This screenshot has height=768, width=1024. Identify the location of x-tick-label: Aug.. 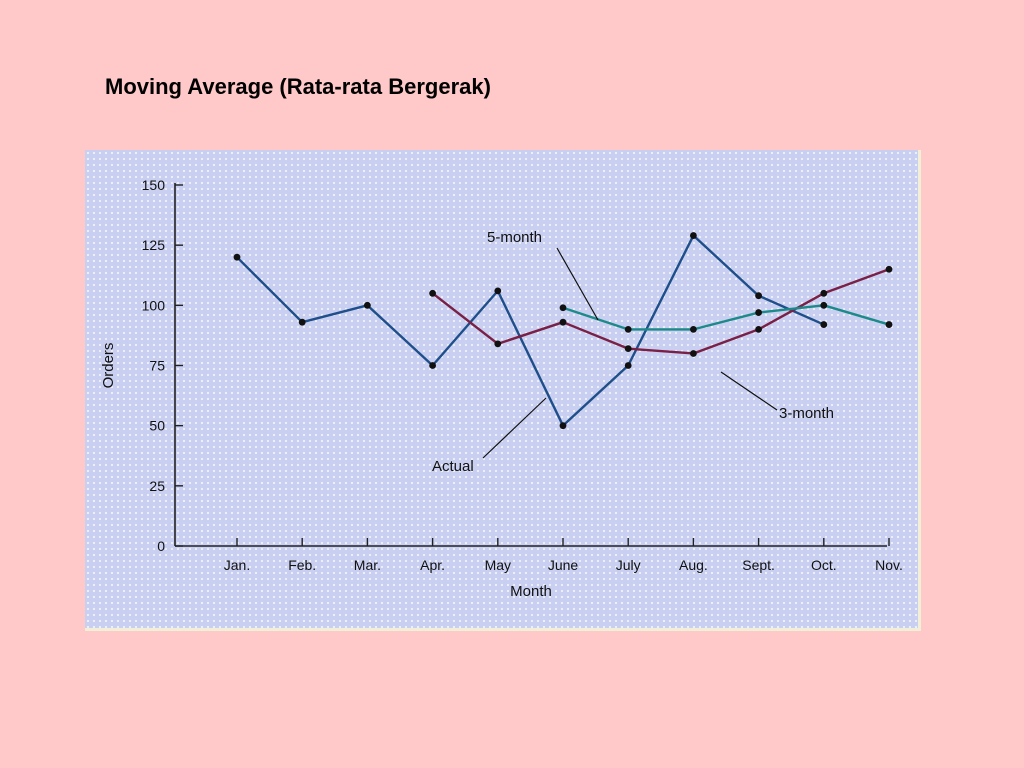
(693, 565).